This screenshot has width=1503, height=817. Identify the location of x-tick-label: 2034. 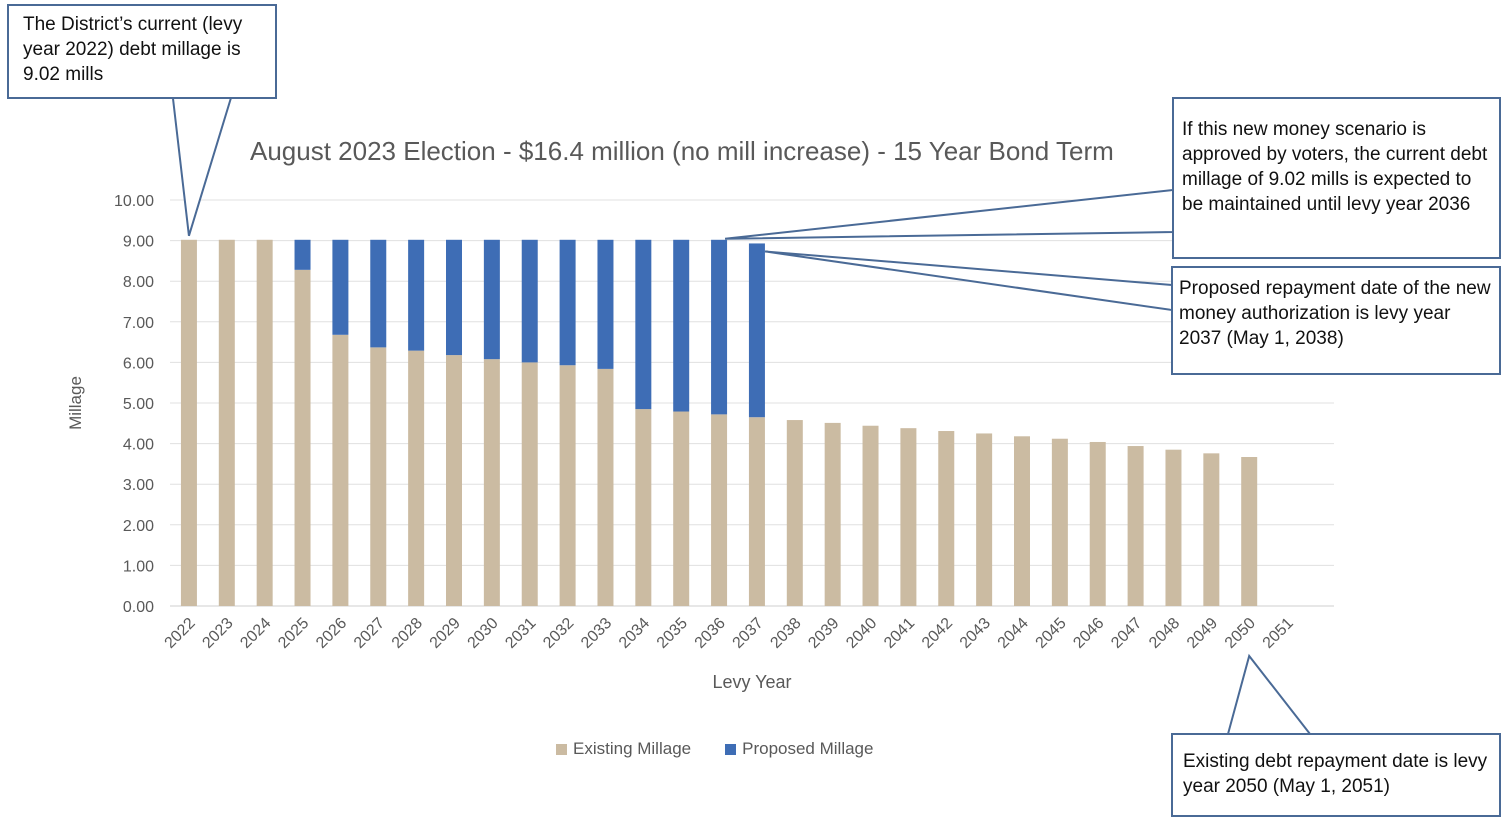
(634, 633).